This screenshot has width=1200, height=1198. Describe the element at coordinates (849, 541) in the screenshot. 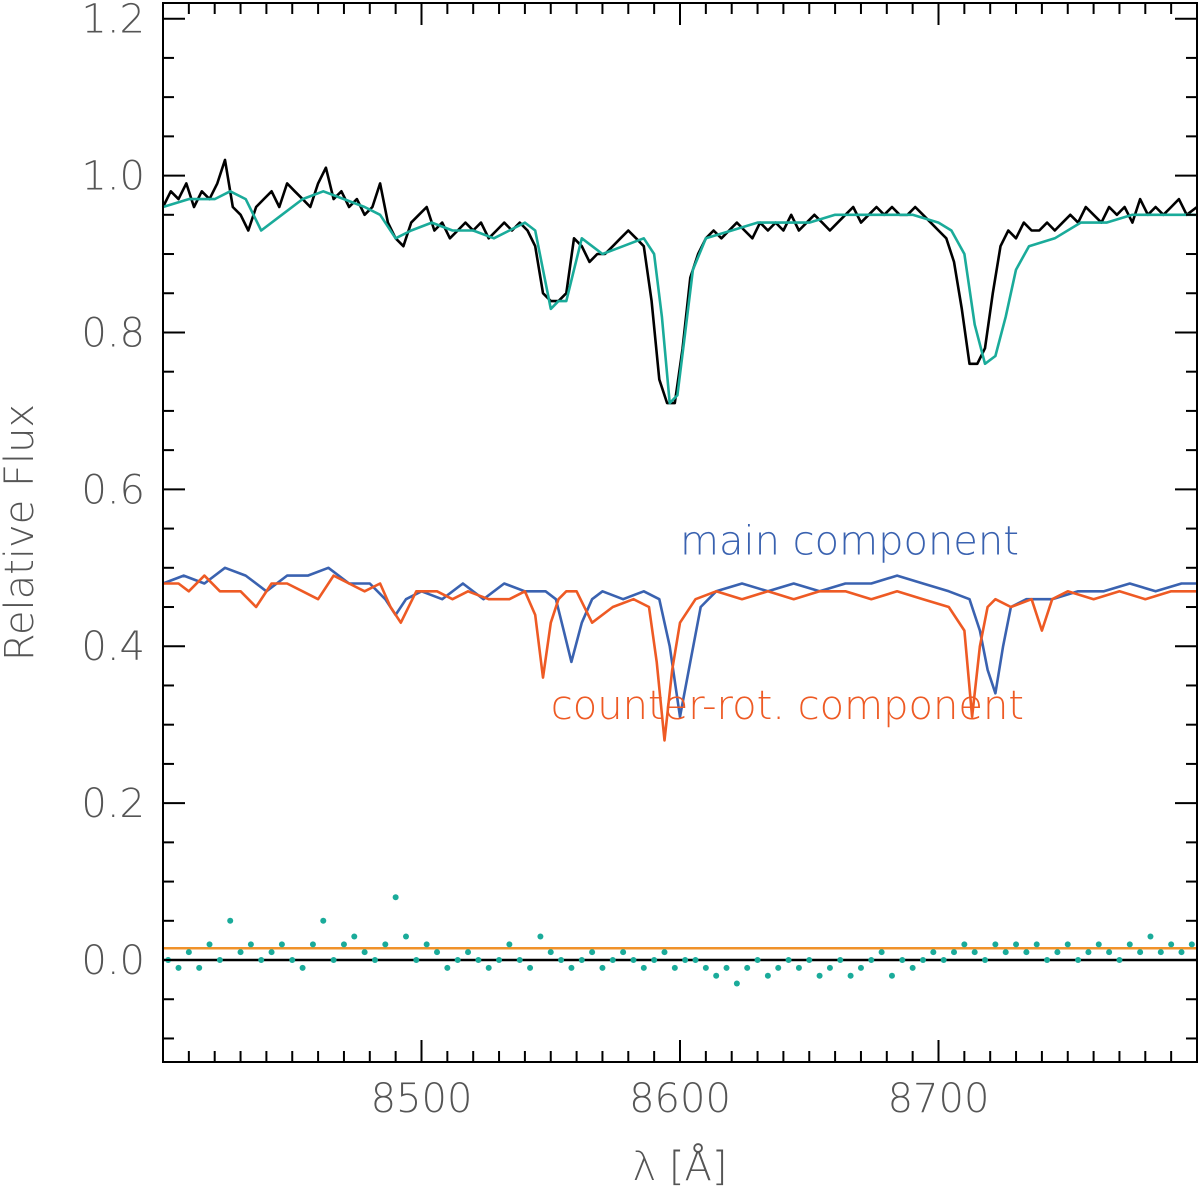

I see `annotation-label: main component` at that location.